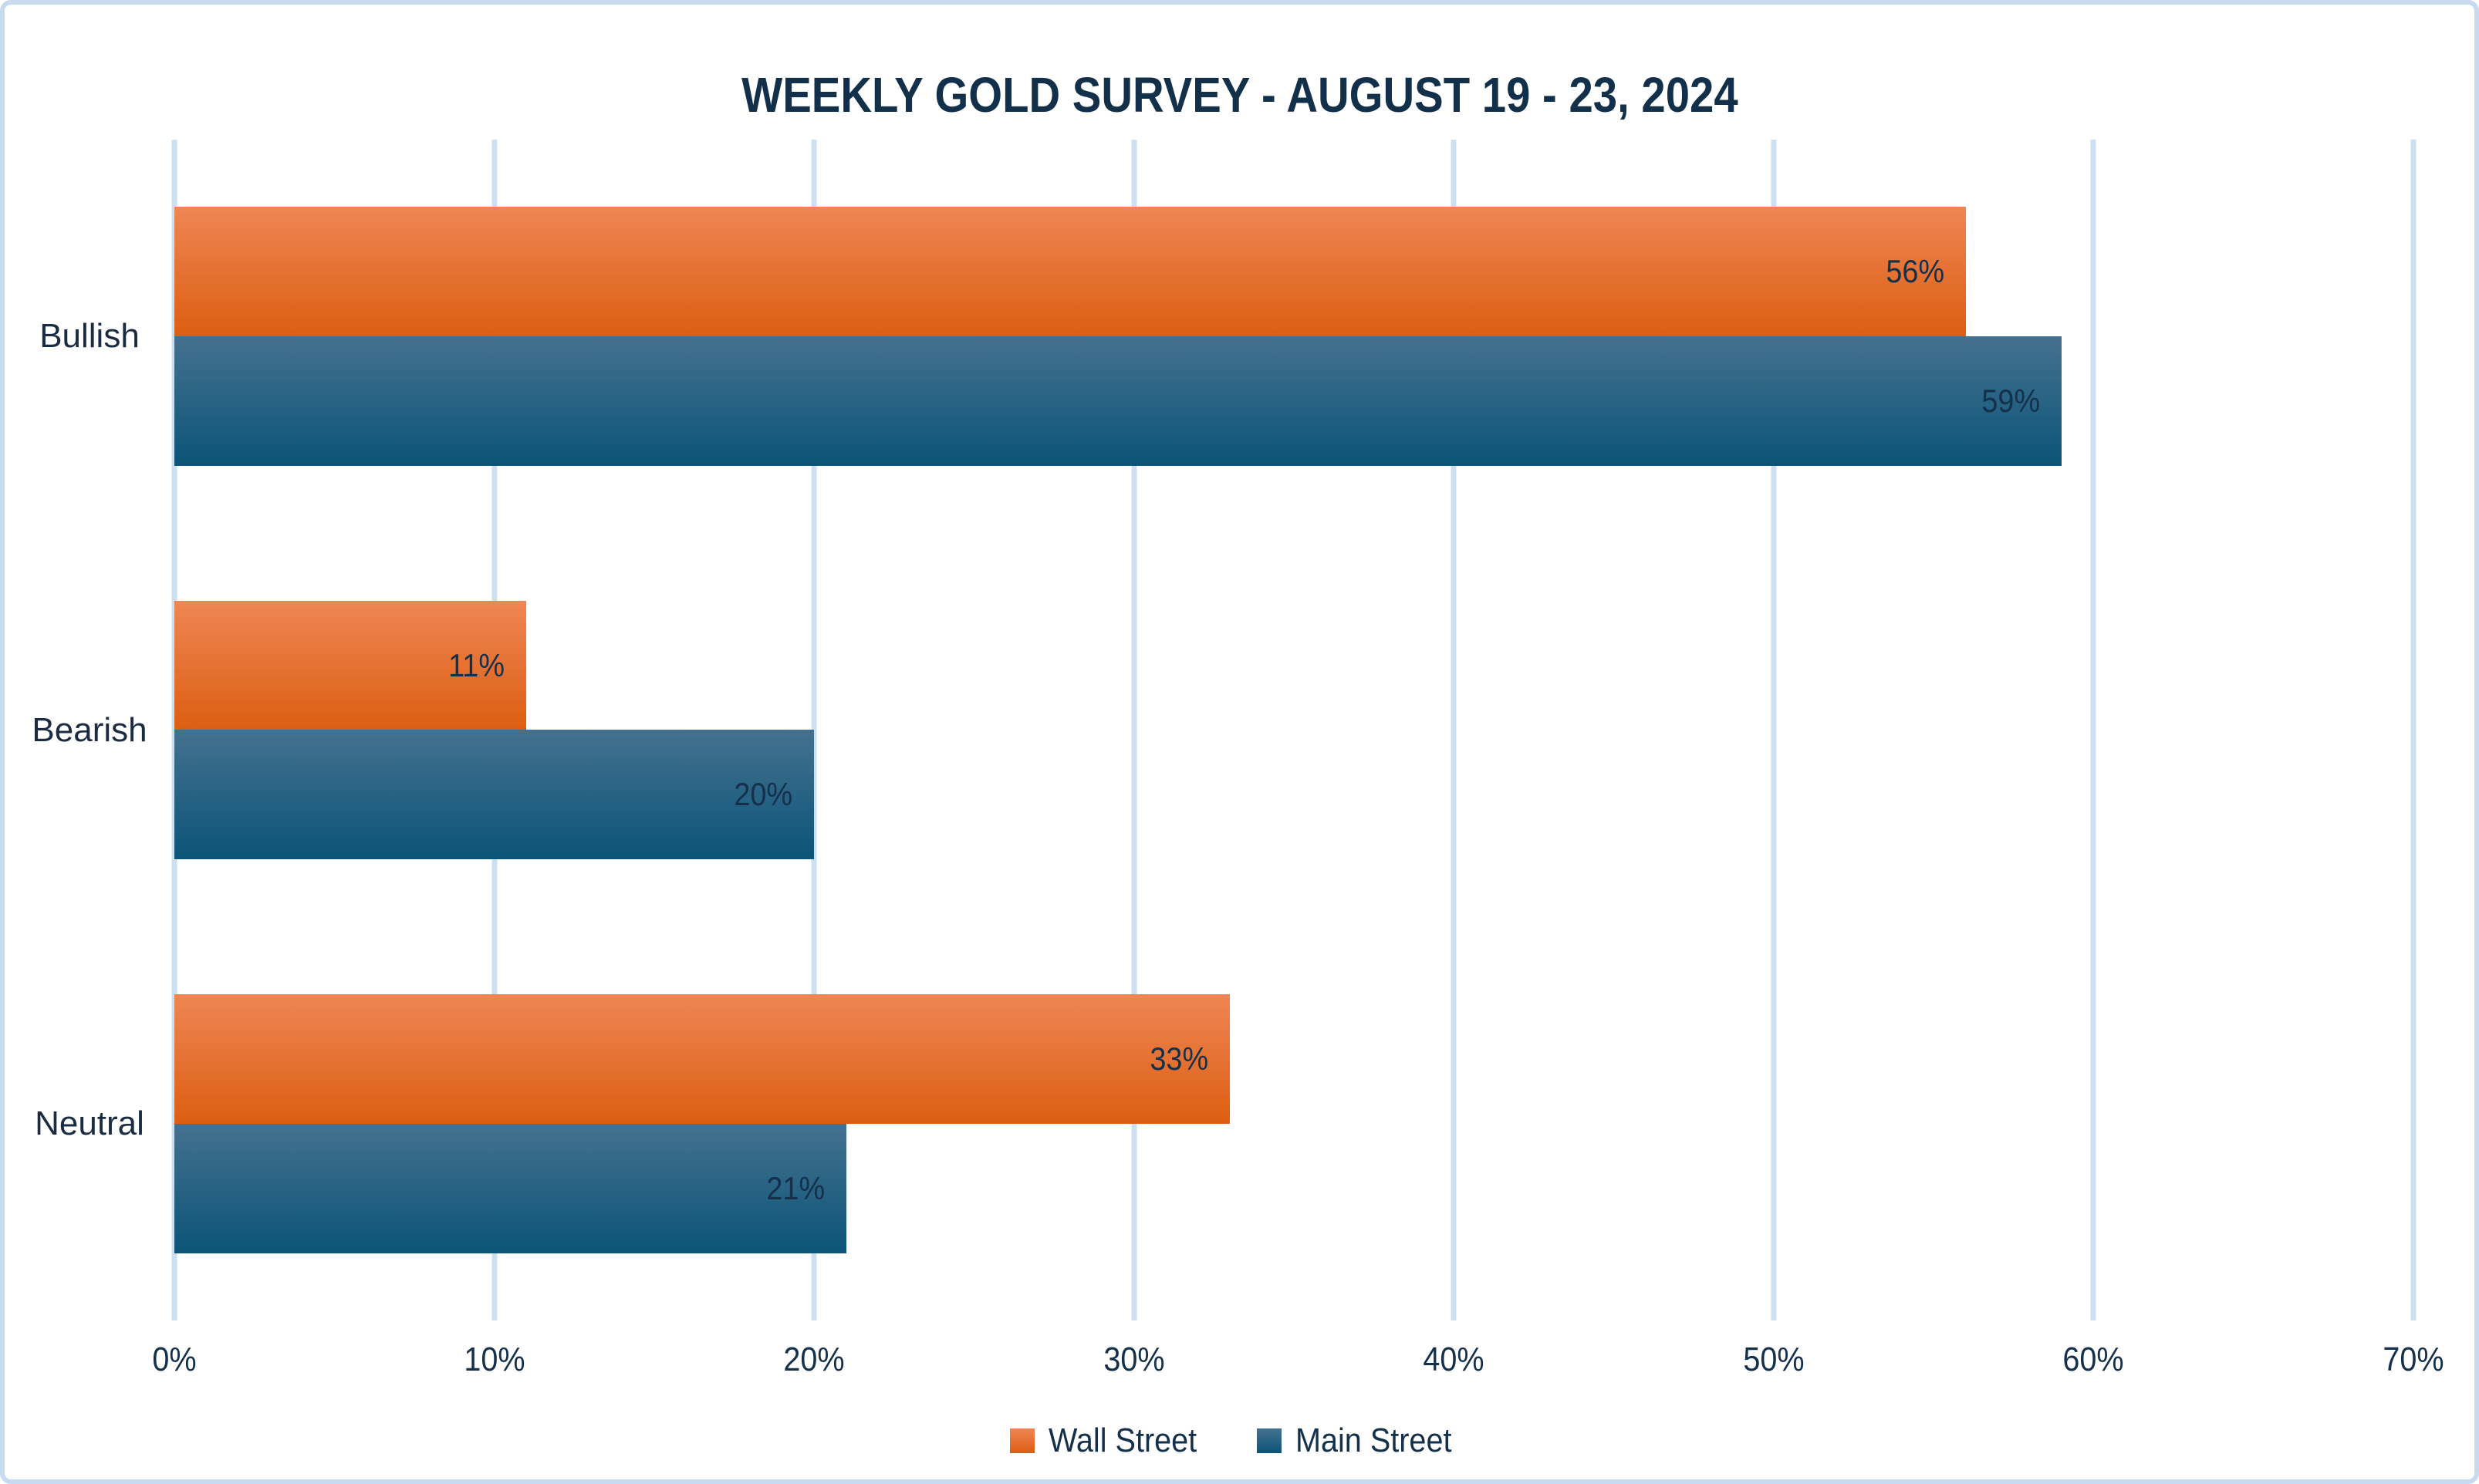  What do you see at coordinates (1774, 1359) in the screenshot?
I see `x-tick-label: 50%` at bounding box center [1774, 1359].